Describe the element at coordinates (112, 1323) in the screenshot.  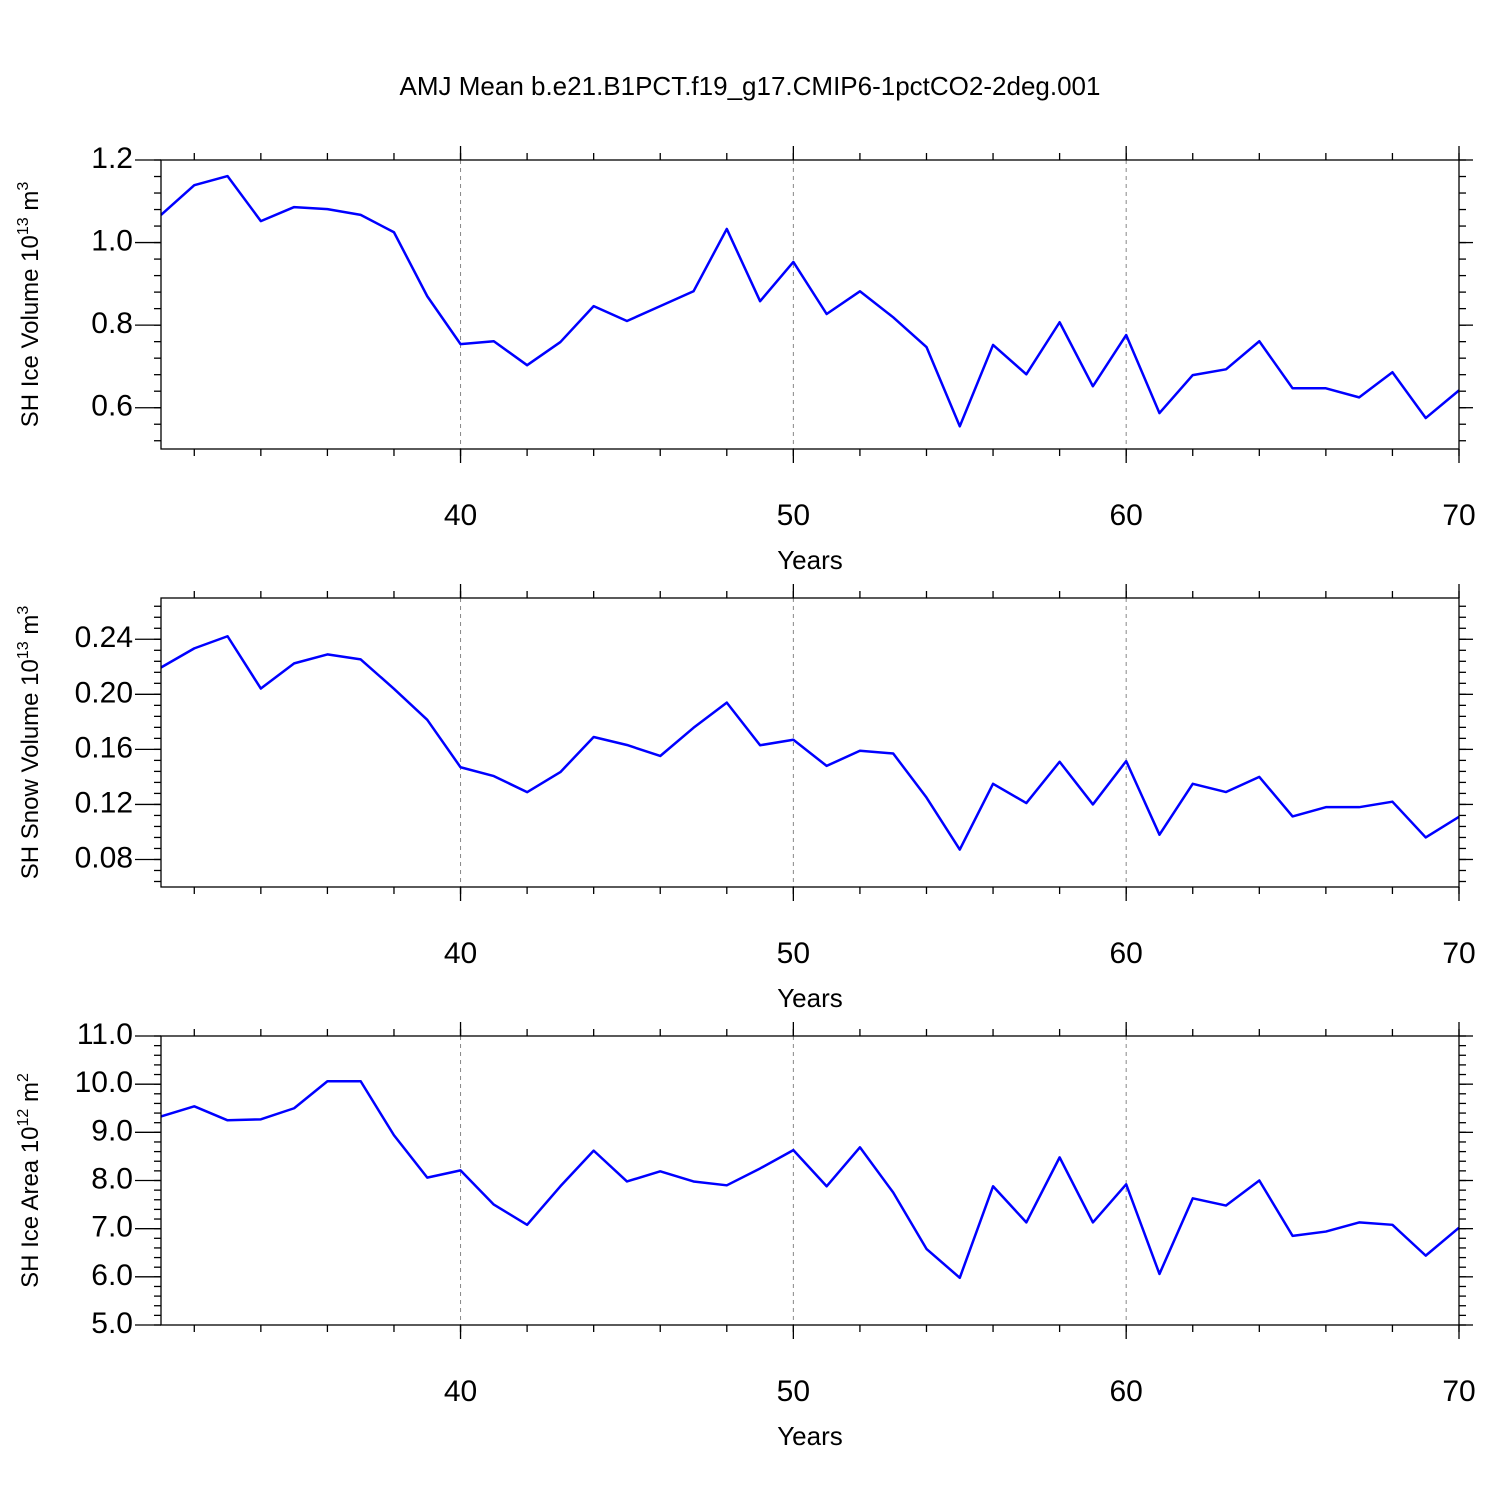
I see `y-tick-label: 5.0` at that location.